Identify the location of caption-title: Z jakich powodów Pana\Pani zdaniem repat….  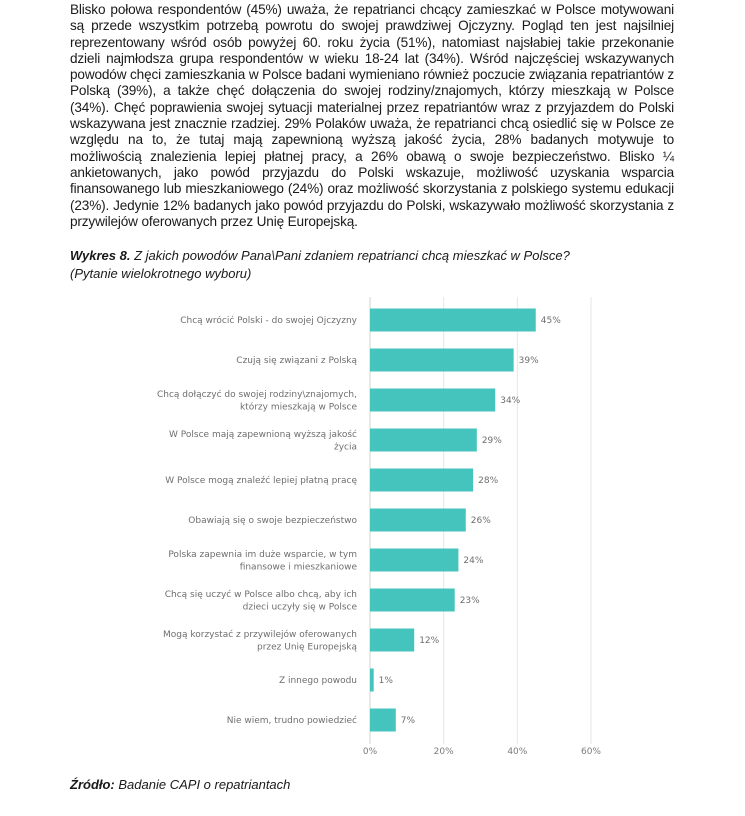
(352, 255).